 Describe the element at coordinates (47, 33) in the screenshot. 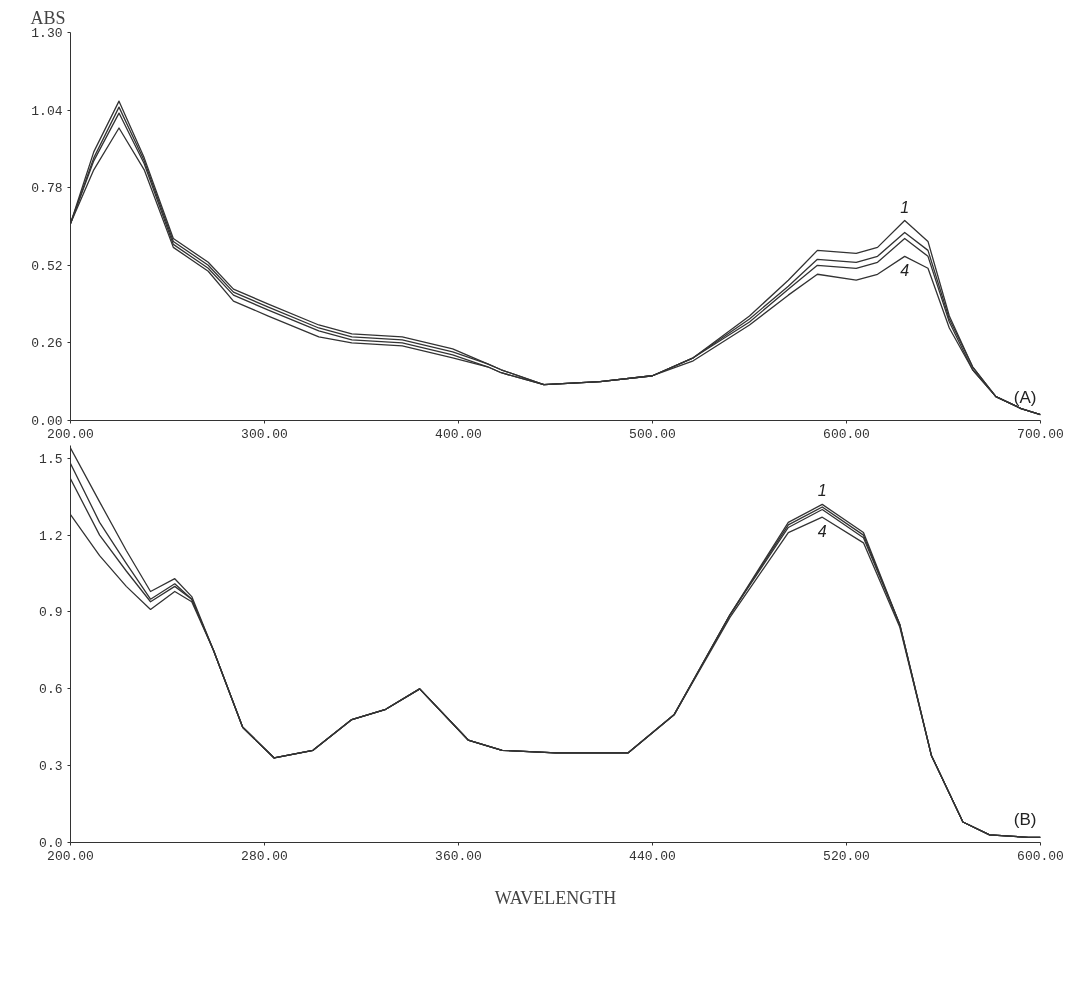

I see `y-tick-label: 1.30` at that location.